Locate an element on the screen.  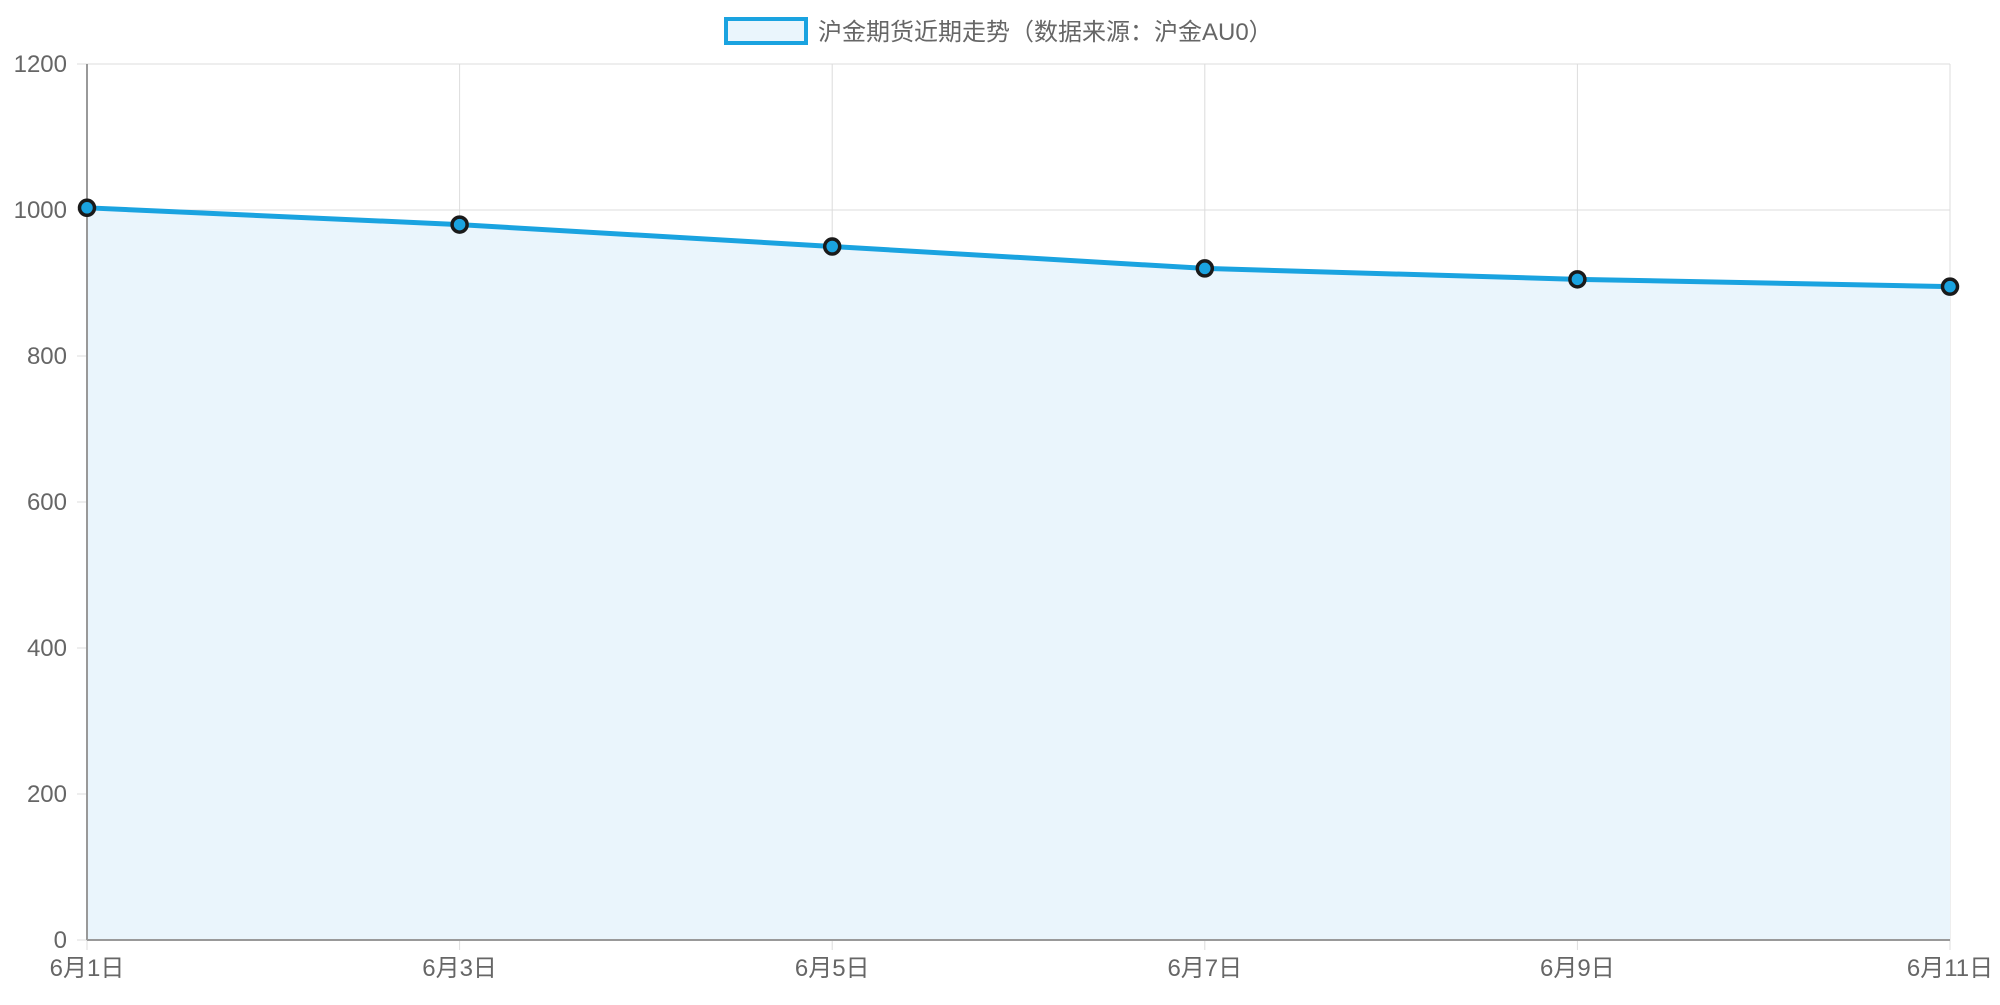
y-tick-label: 1200 is located at coordinates (40, 64).